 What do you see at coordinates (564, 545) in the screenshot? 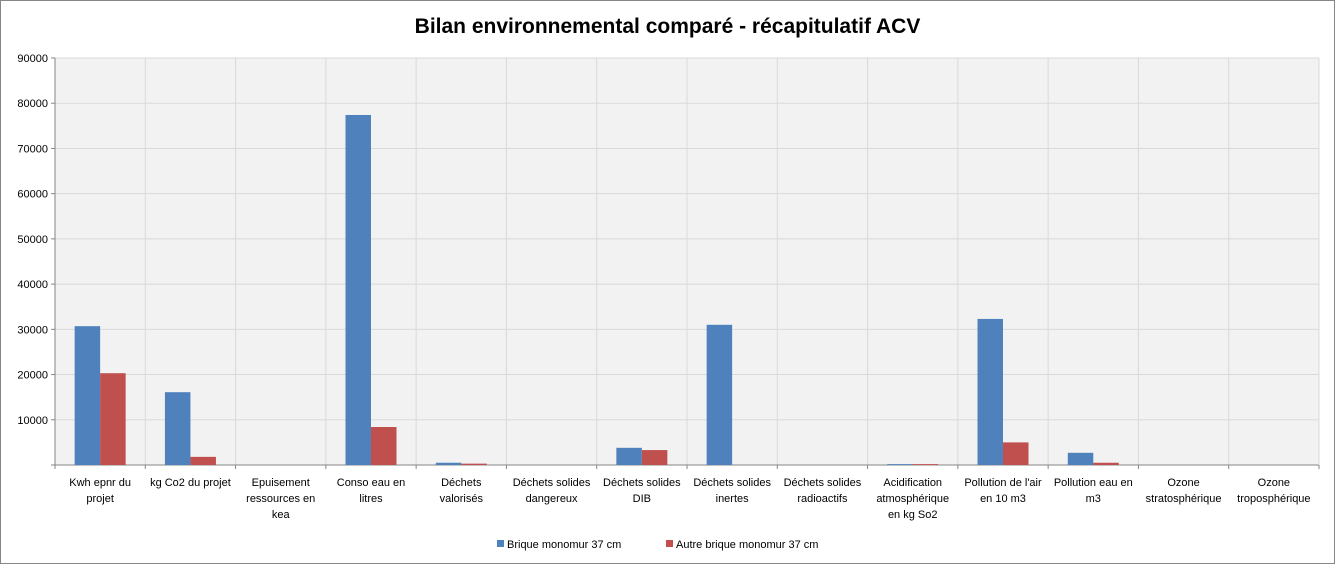
I see `legend-label: Brique monomur 37 cm` at bounding box center [564, 545].